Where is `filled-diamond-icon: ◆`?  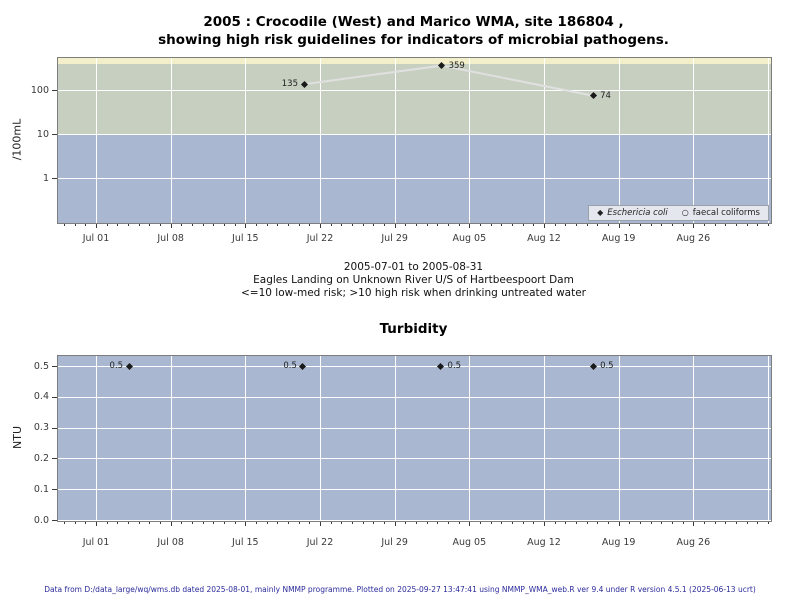
filled-diamond-icon: ◆ is located at coordinates (600, 212).